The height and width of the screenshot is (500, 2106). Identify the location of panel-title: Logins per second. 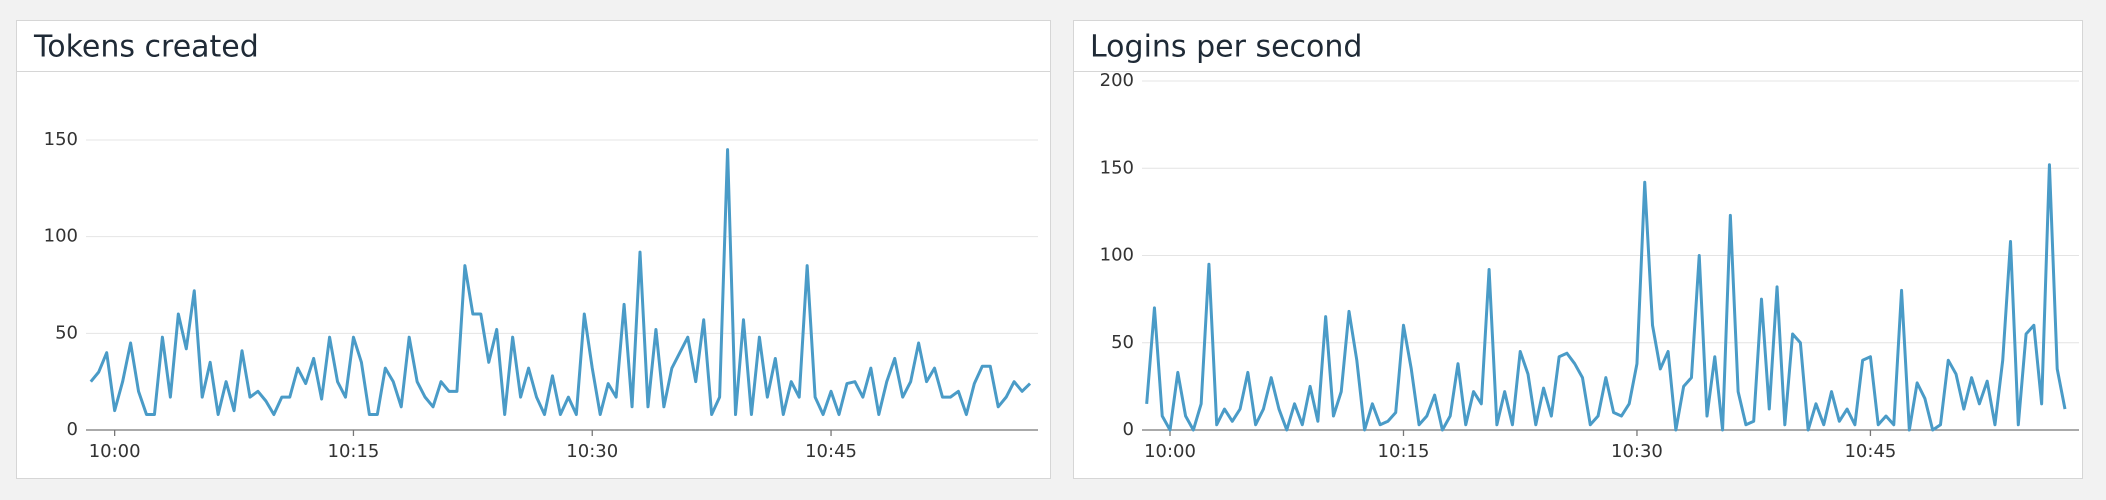
(1226, 47).